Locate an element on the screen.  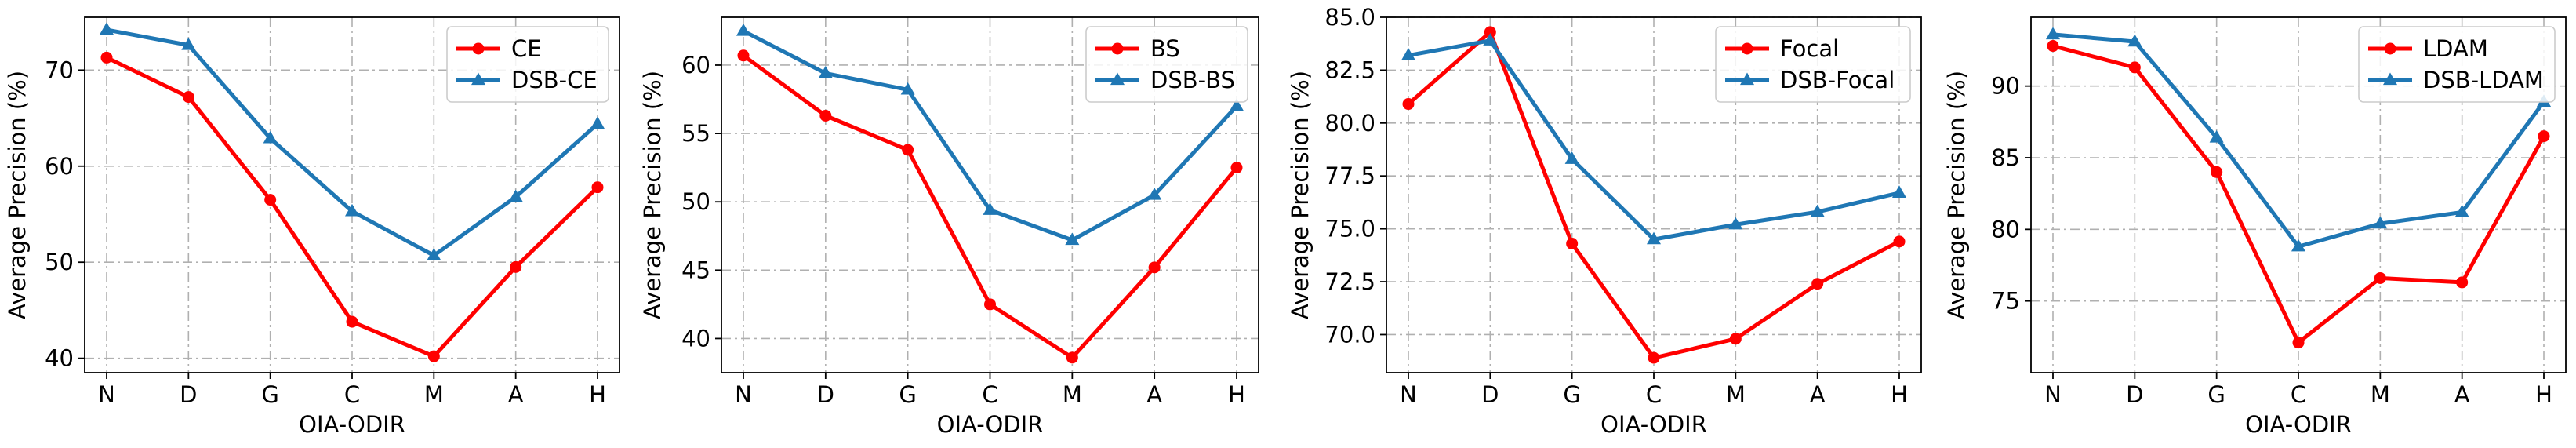
legend: CE DSB-CE is located at coordinates (527, 64).